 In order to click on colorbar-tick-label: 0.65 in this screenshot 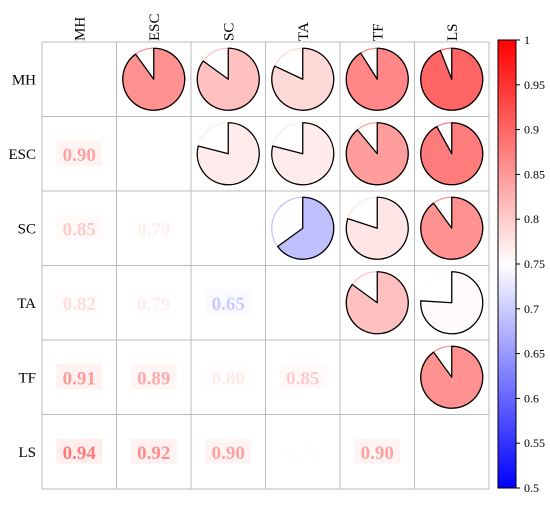, I will do `click(534, 354)`.